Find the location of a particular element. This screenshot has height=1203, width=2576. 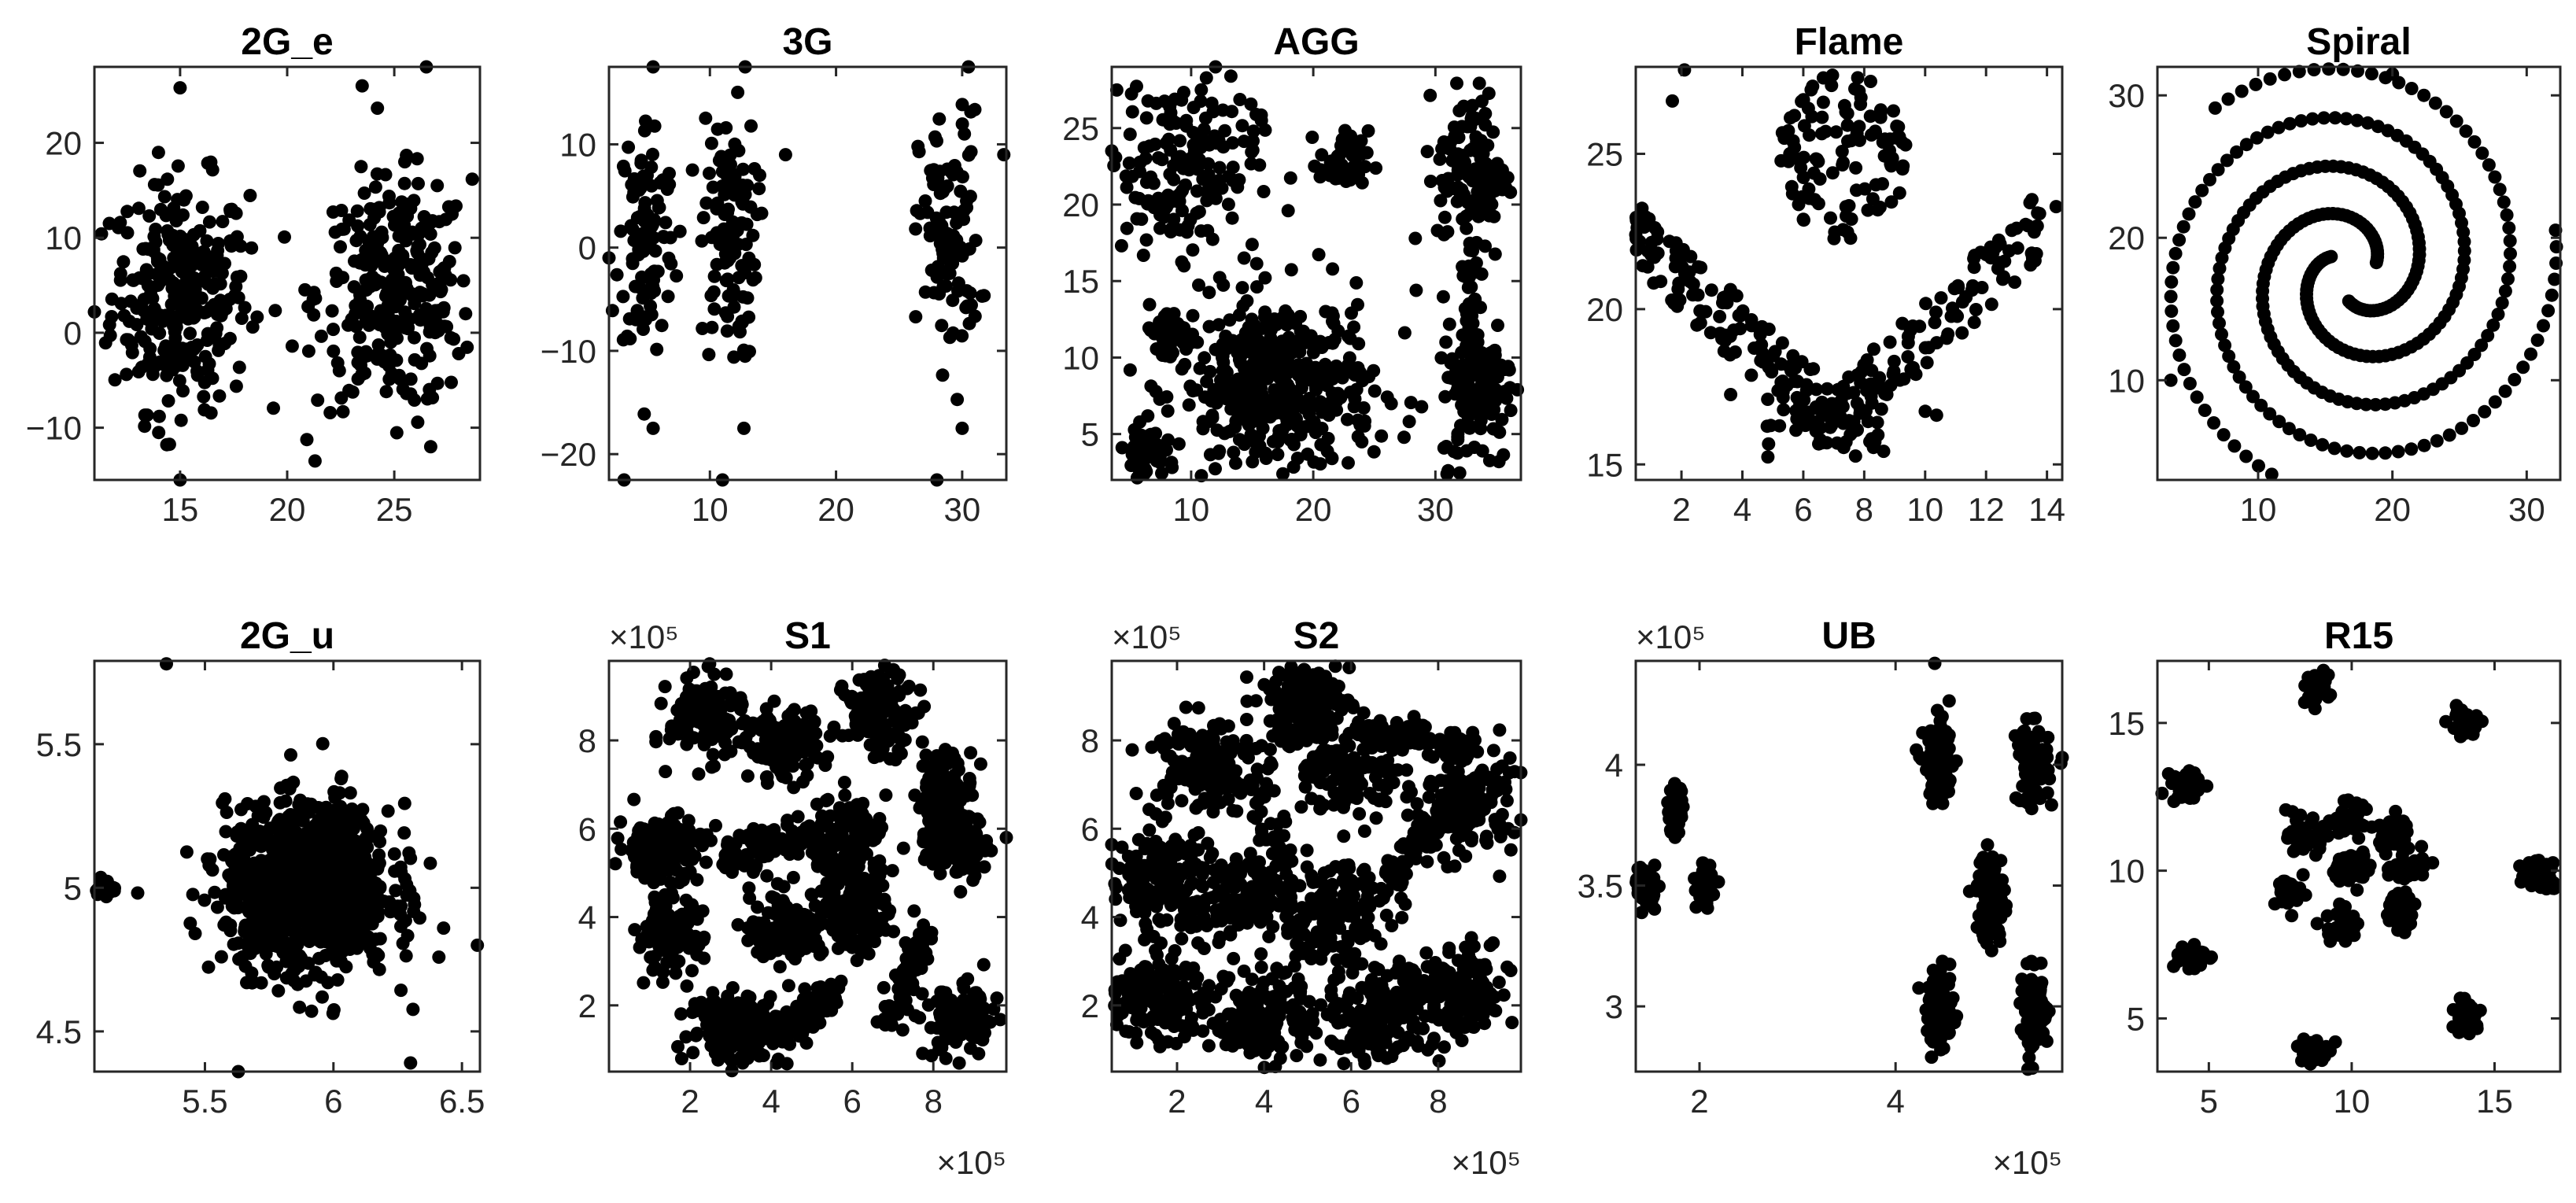

x-tick-label: 30 is located at coordinates (963, 509).